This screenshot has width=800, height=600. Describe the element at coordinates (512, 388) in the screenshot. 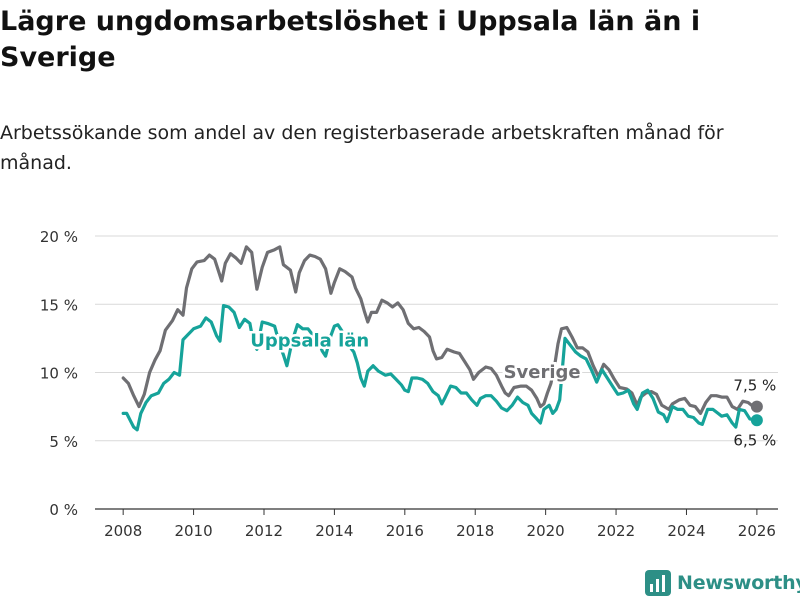

I see `series-labels: Sverige Uppsala län 7,5 % 6,5 %` at that location.